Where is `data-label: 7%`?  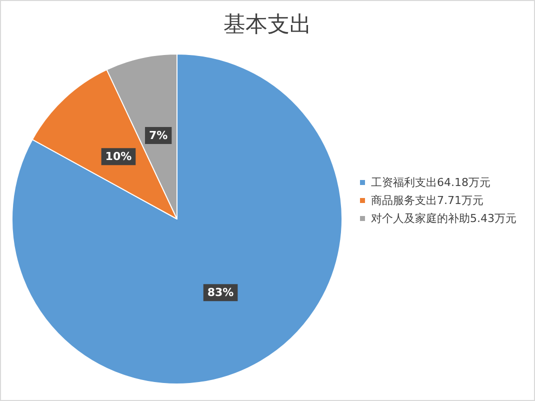 data-label: 7% is located at coordinates (158, 135).